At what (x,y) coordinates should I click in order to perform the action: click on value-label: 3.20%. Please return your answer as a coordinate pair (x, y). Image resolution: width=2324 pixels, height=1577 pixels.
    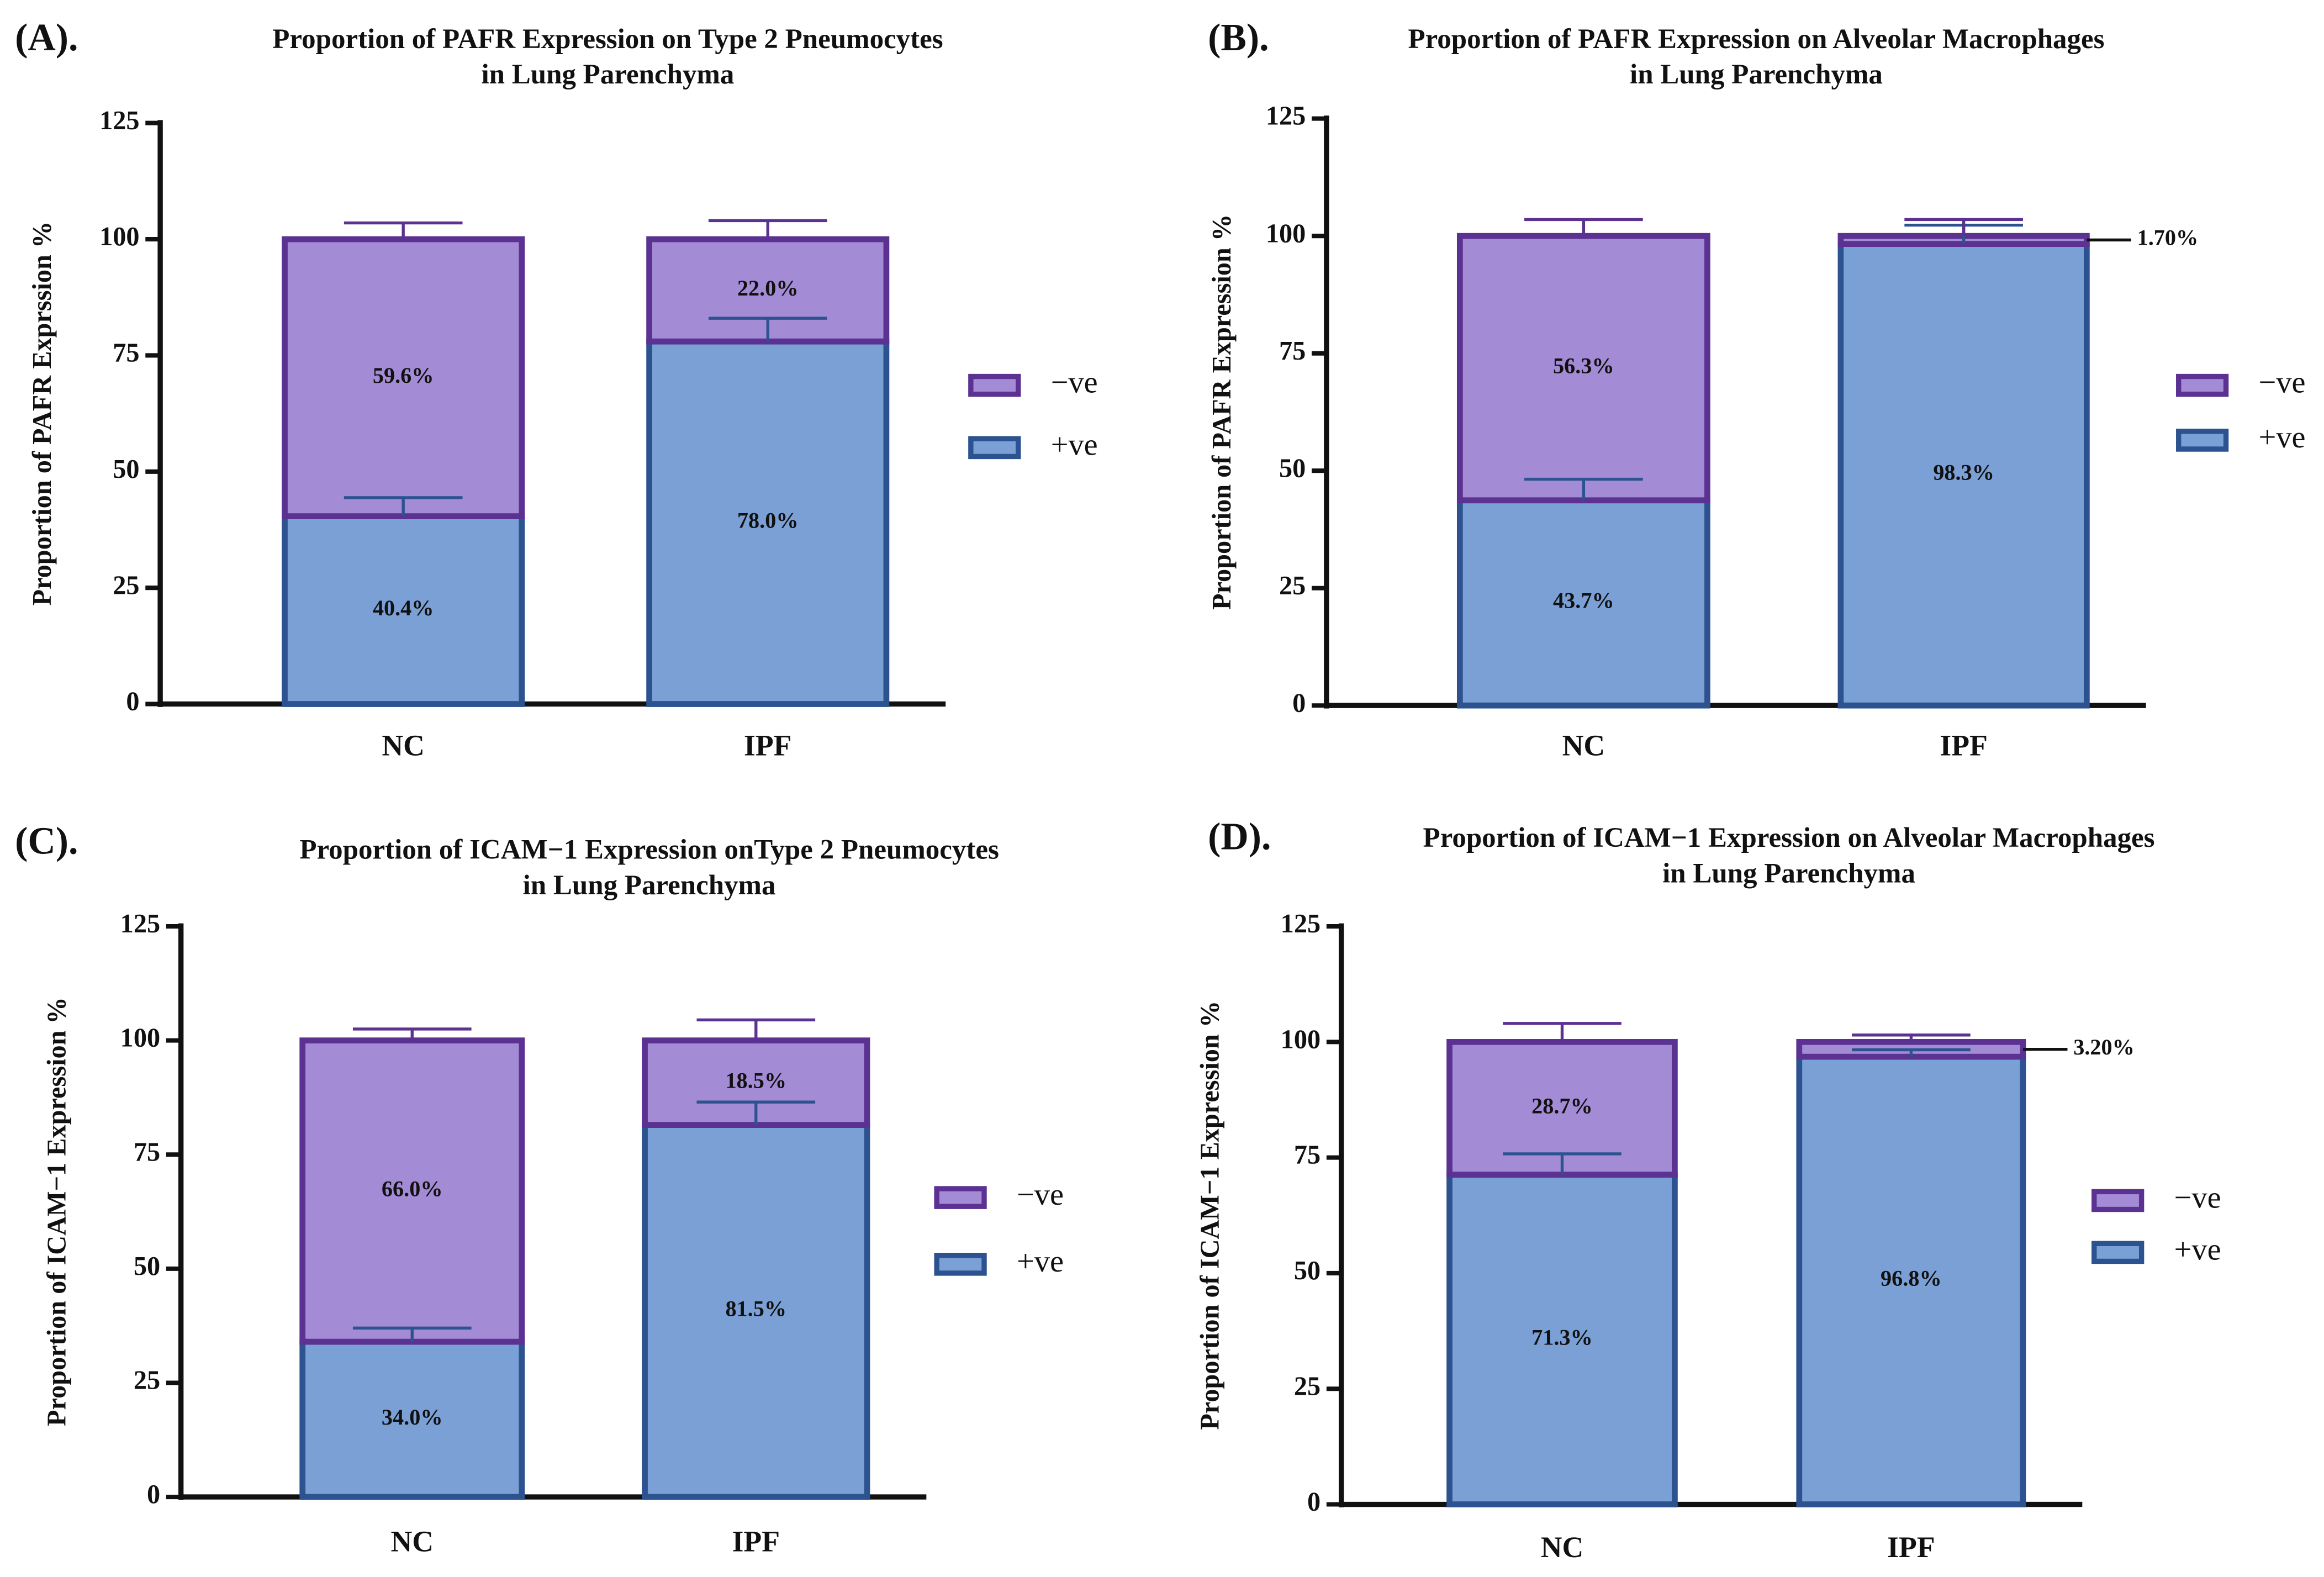
    Looking at the image, I should click on (2104, 1047).